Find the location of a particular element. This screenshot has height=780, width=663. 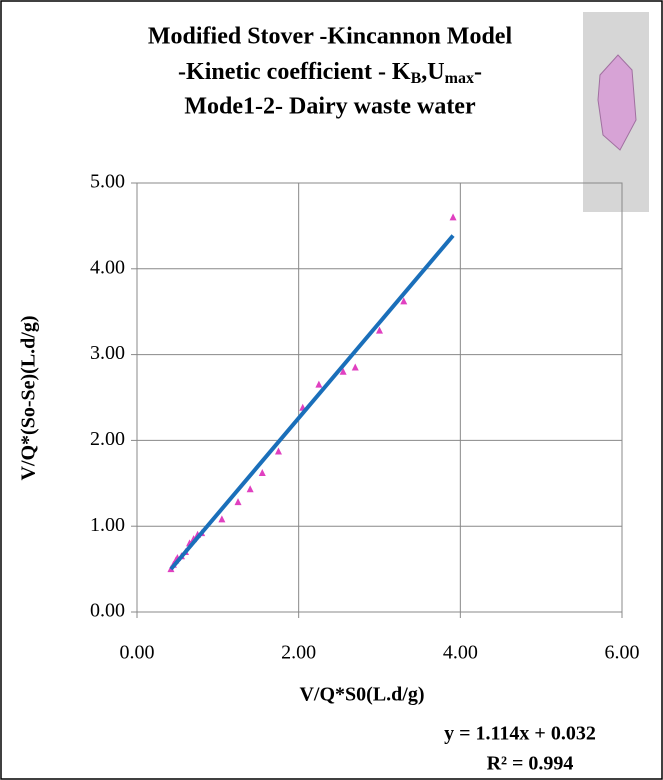

x-axis-label: V/Q*S0(L.d/g) is located at coordinates (361, 695).